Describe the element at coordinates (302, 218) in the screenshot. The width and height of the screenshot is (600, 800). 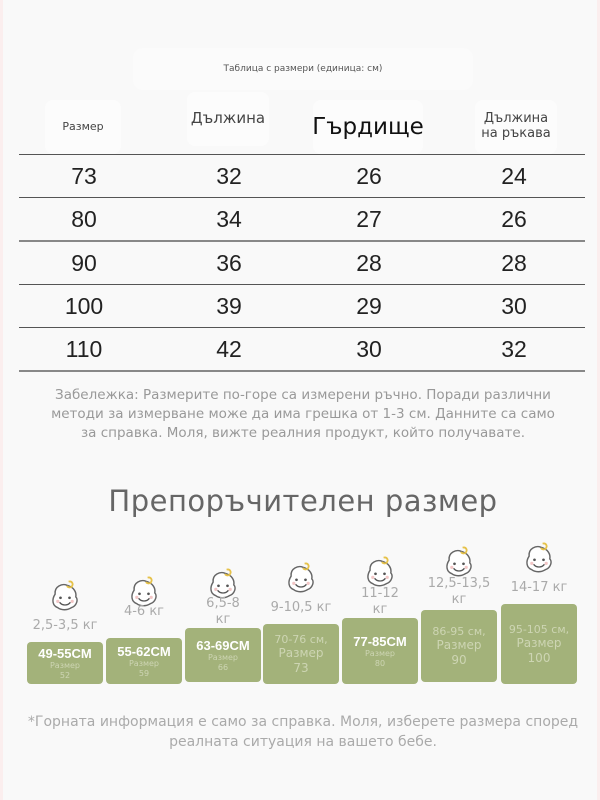
I see `table-row: 80 34 27 26` at that location.